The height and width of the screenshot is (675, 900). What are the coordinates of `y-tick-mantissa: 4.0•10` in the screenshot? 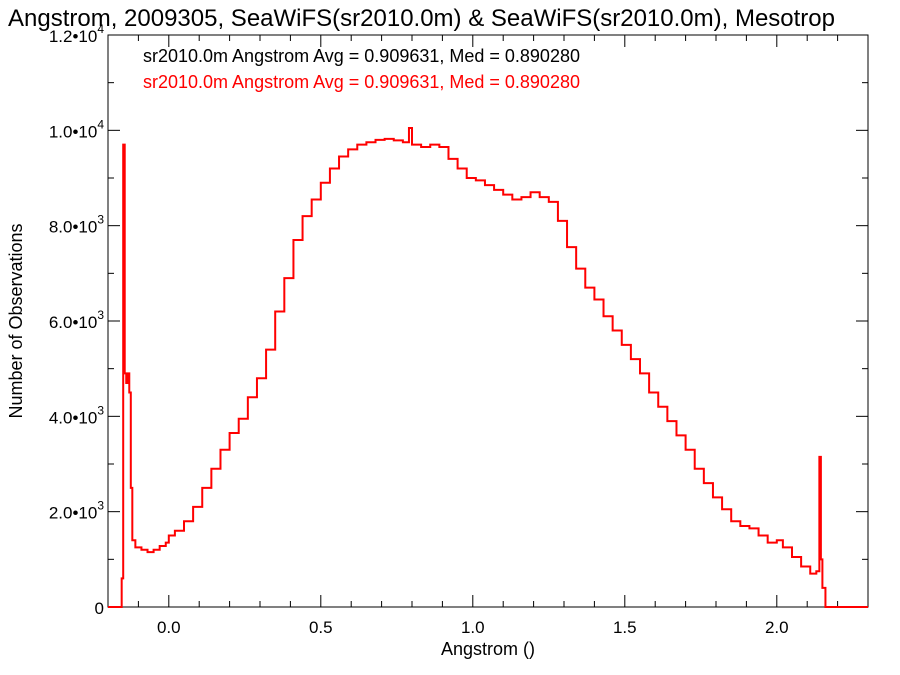 It's located at (73, 417).